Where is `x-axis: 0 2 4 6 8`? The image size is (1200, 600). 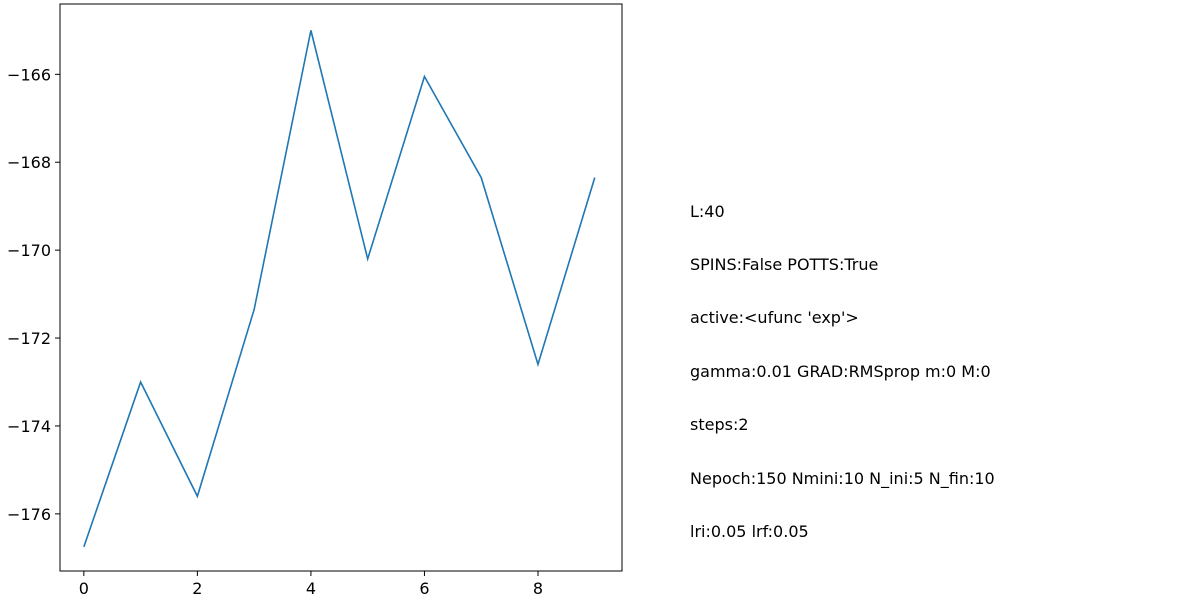 x-axis: 0 2 4 6 8 is located at coordinates (311, 584).